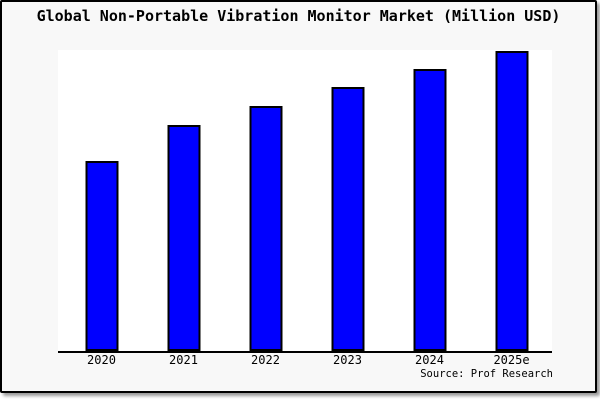  I want to click on x-tick-label-2024: 2024, so click(429, 360).